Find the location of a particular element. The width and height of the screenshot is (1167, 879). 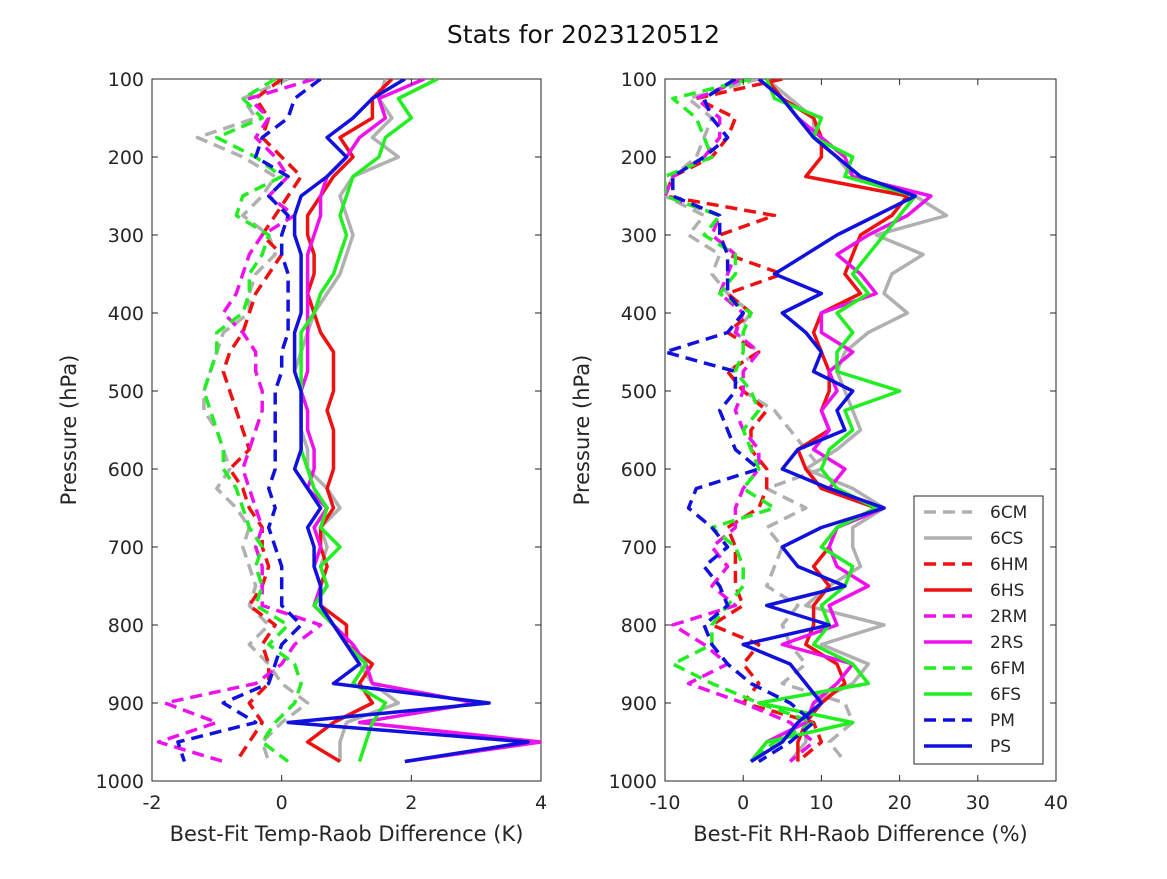

temp-series-pm is located at coordinates (249, 421).